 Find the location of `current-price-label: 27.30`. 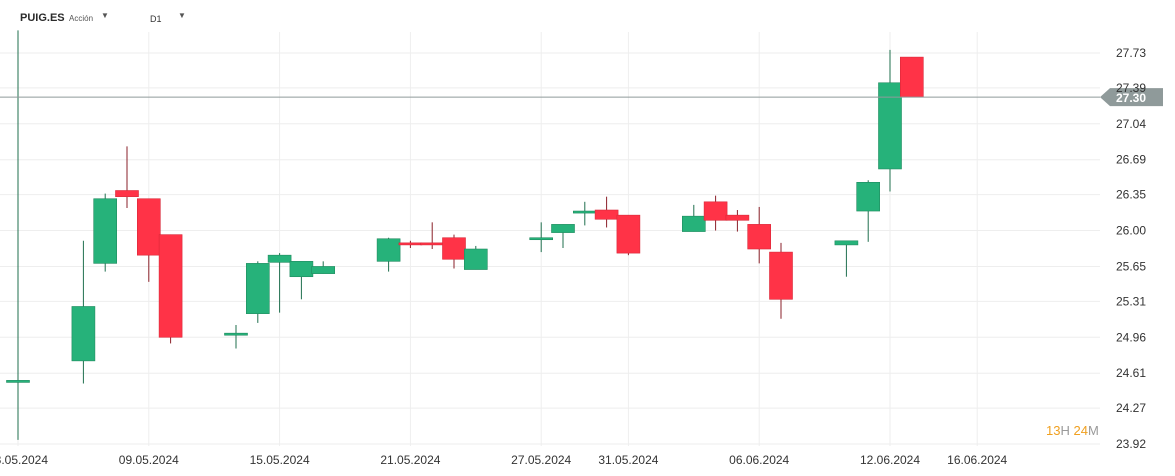

current-price-label: 27.30 is located at coordinates (1131, 98).